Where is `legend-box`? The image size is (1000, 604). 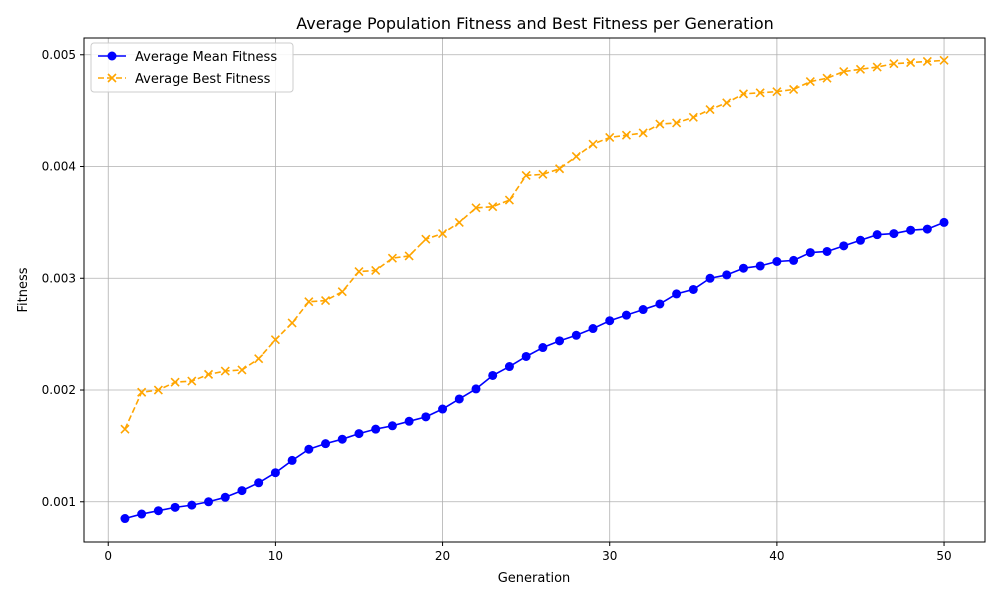 legend-box is located at coordinates (192, 67).